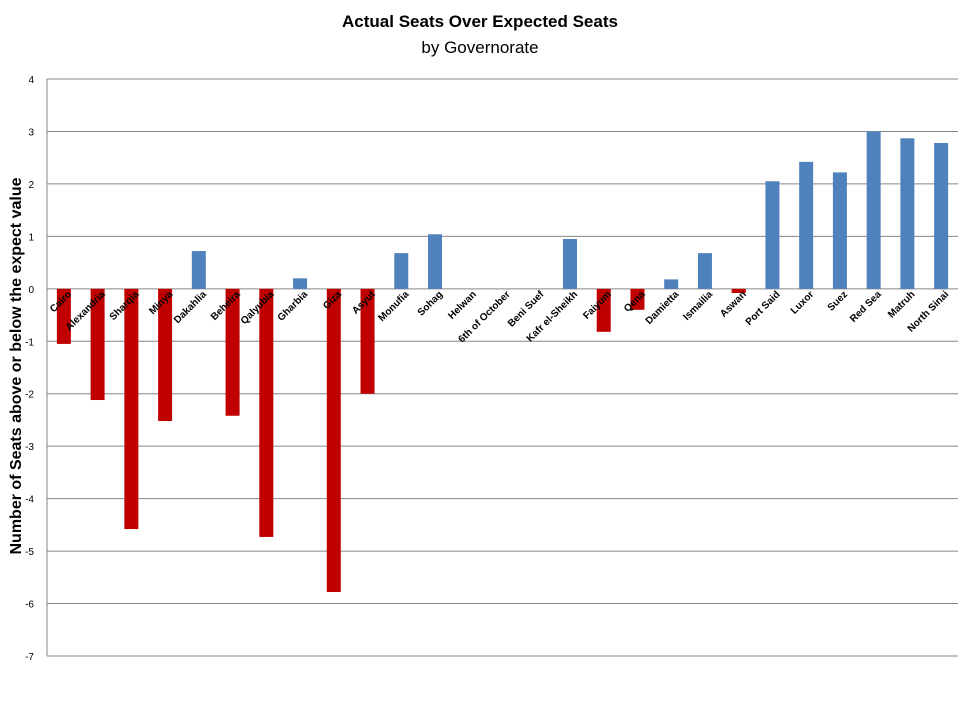  Describe the element at coordinates (29, 500) in the screenshot. I see `y-tick-label: -4` at that location.